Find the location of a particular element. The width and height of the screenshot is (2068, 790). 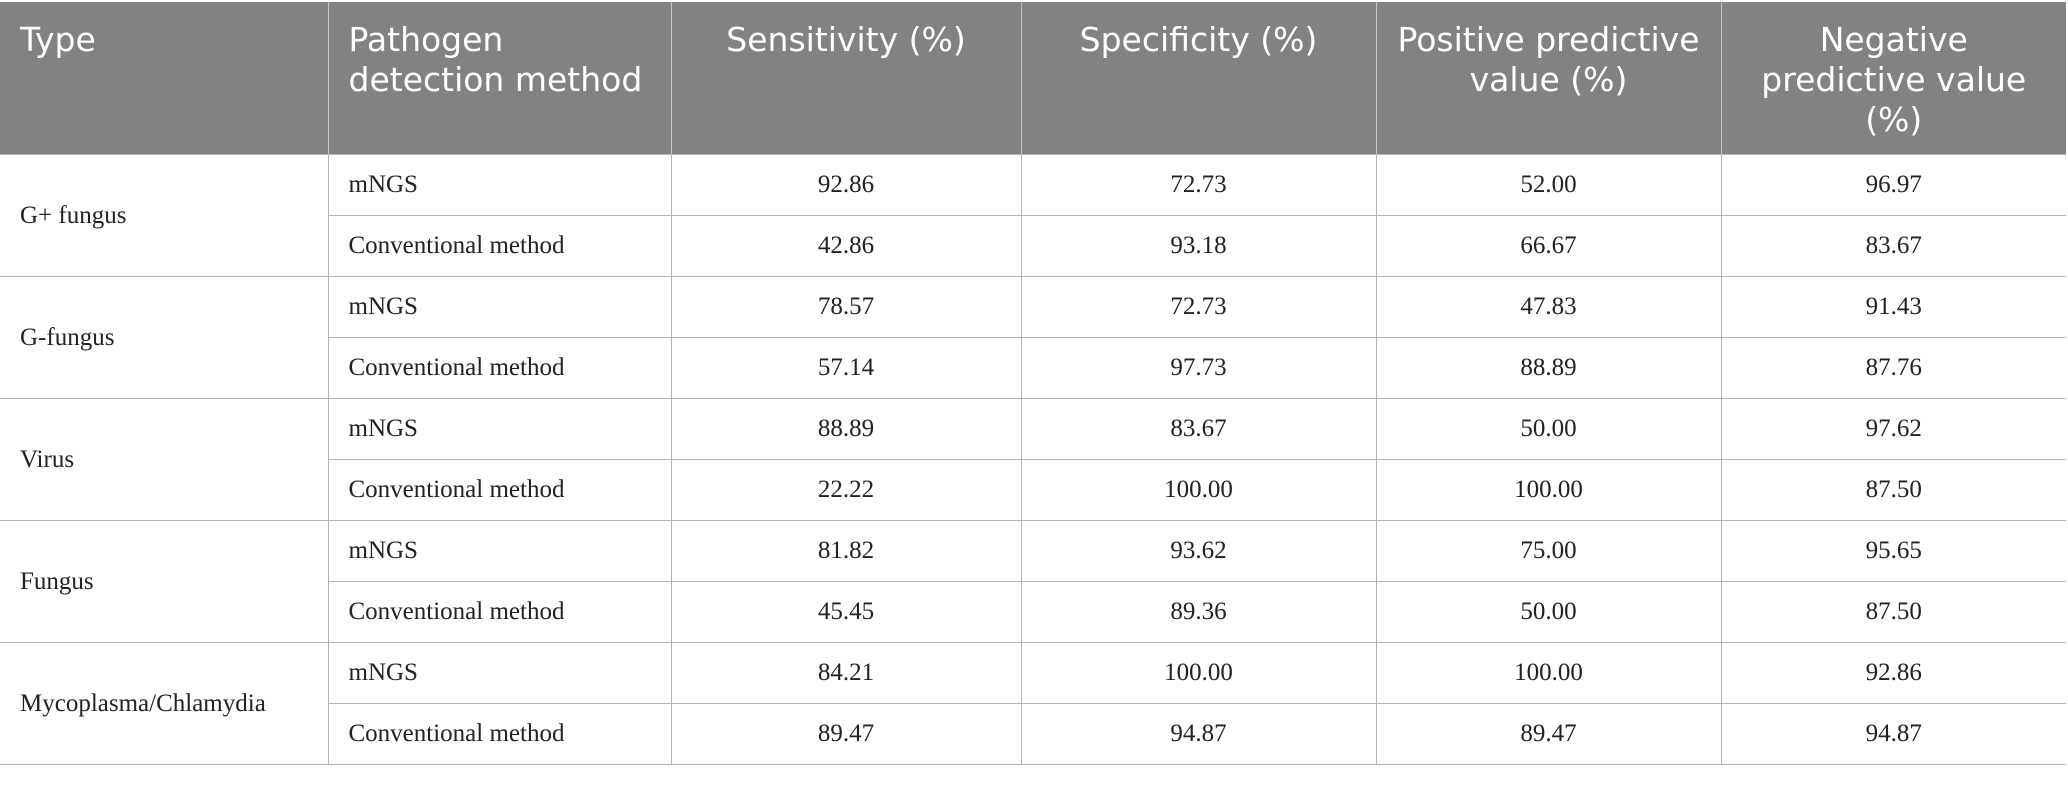

sensitivity-cell: 84.21 is located at coordinates (846, 673).